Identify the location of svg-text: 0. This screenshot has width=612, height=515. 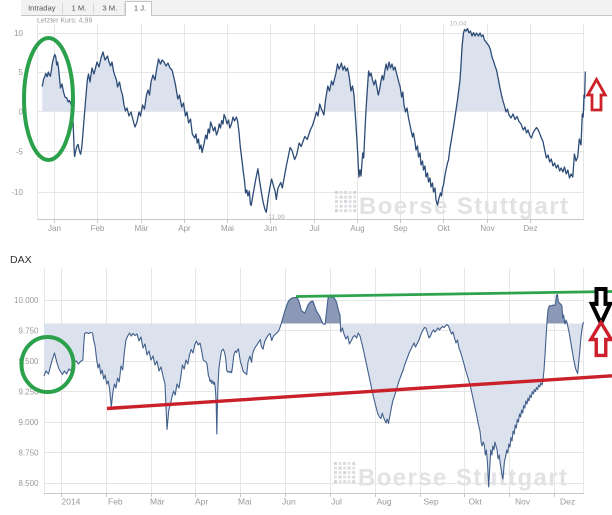
(21, 112).